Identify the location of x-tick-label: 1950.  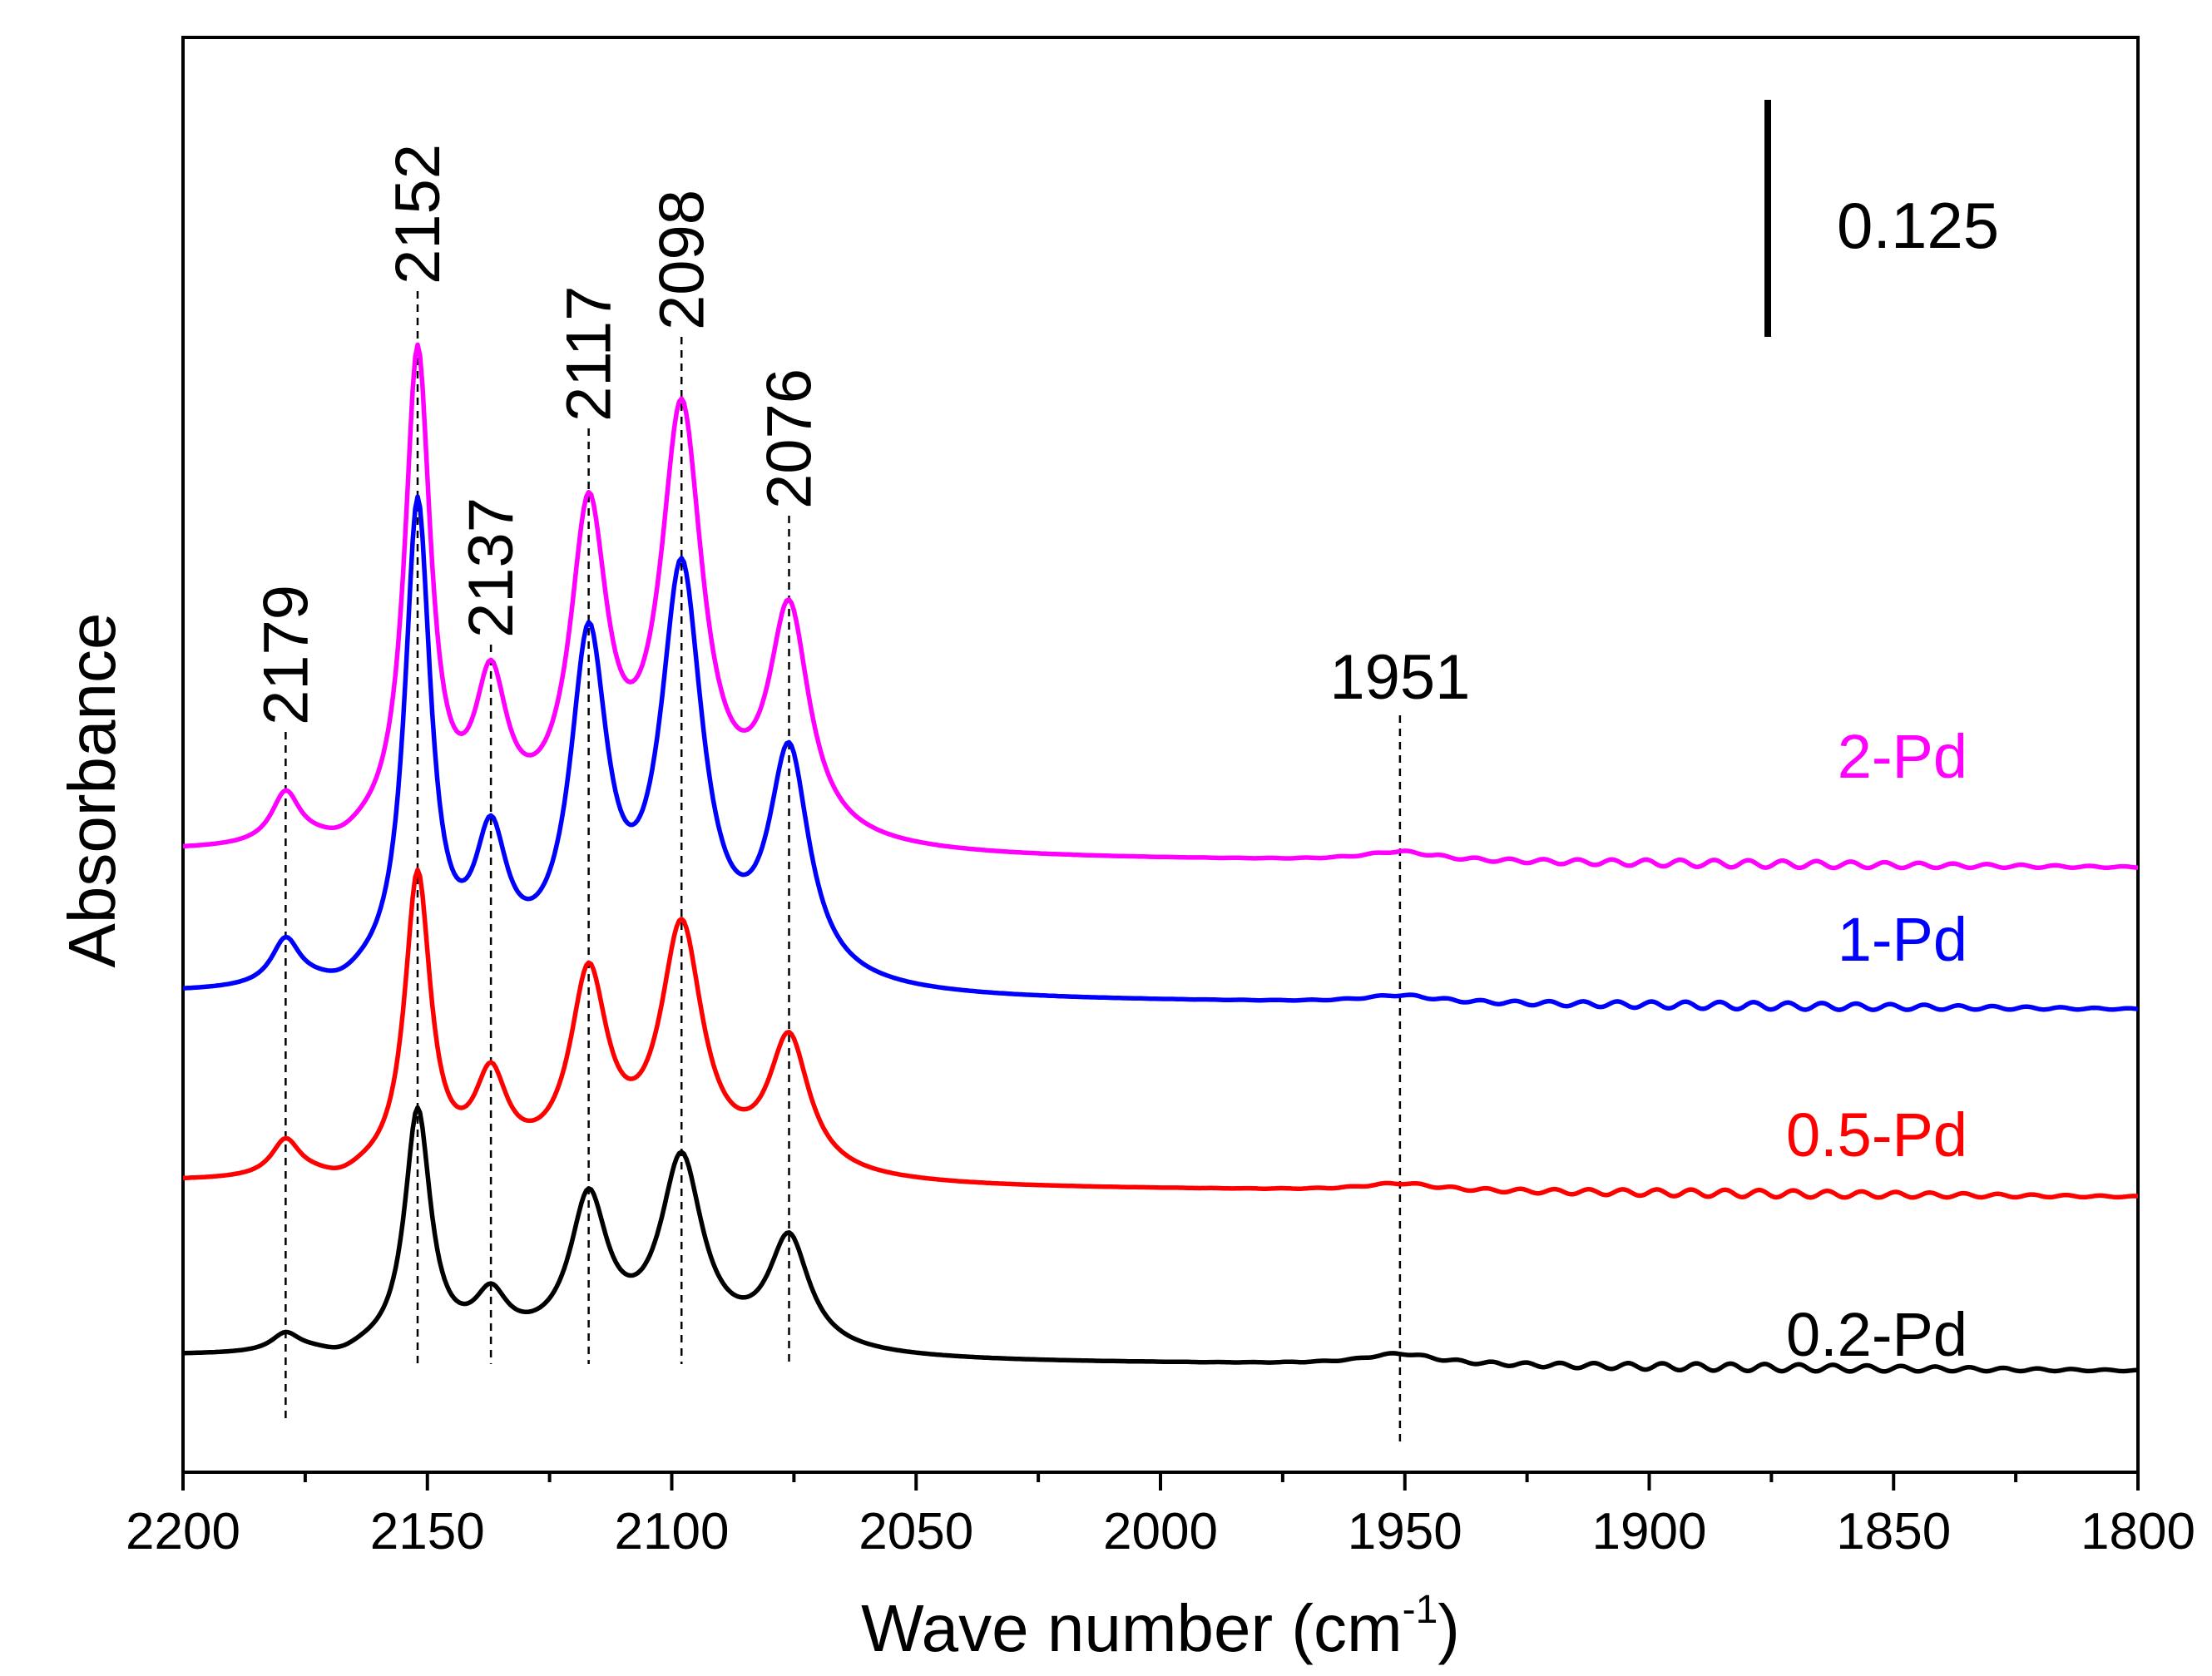
(1405, 1531).